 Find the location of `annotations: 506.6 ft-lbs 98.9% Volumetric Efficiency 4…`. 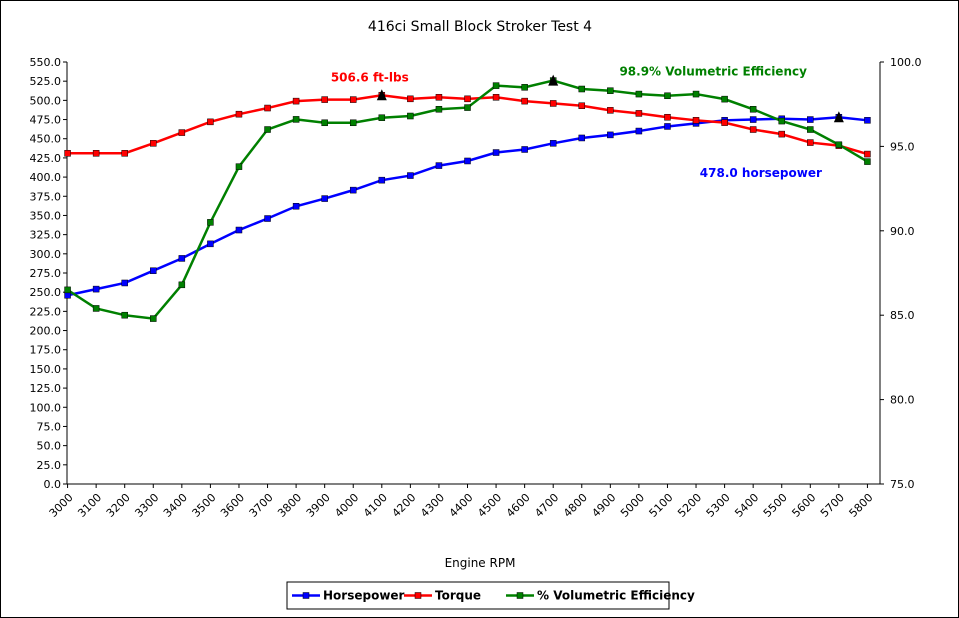

annotations: 506.6 ft-lbs 98.9% Volumetric Efficiency 4… is located at coordinates (587, 122).